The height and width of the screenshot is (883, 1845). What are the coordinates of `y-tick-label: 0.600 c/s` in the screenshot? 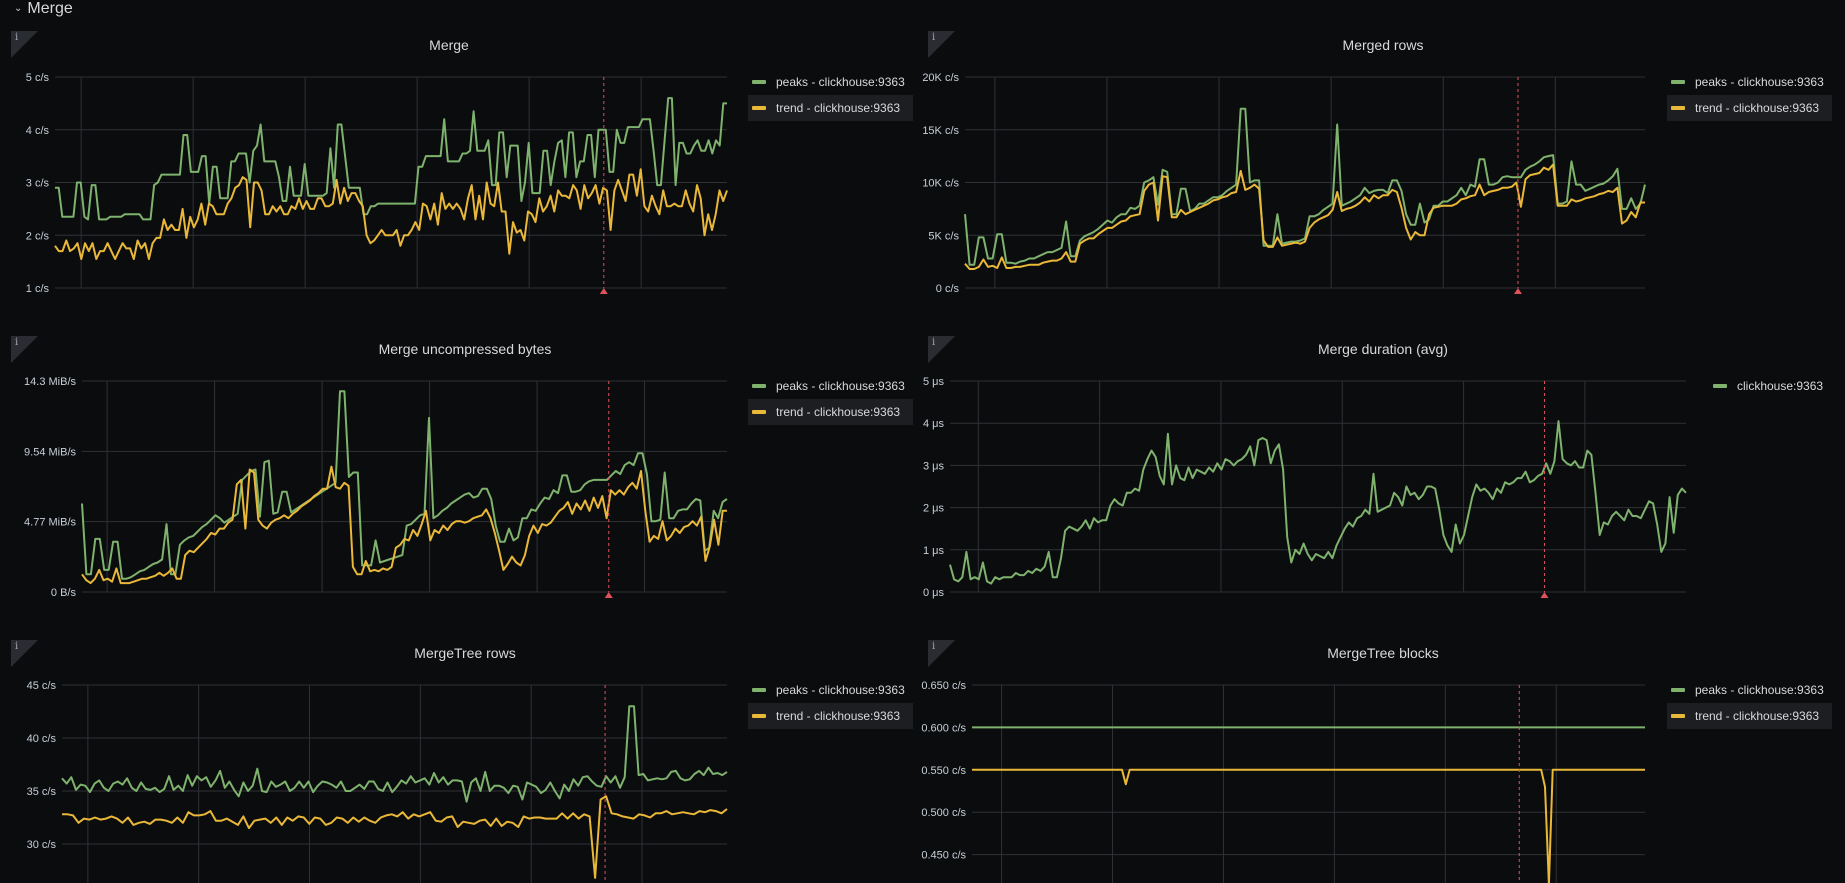 It's located at (943, 728).